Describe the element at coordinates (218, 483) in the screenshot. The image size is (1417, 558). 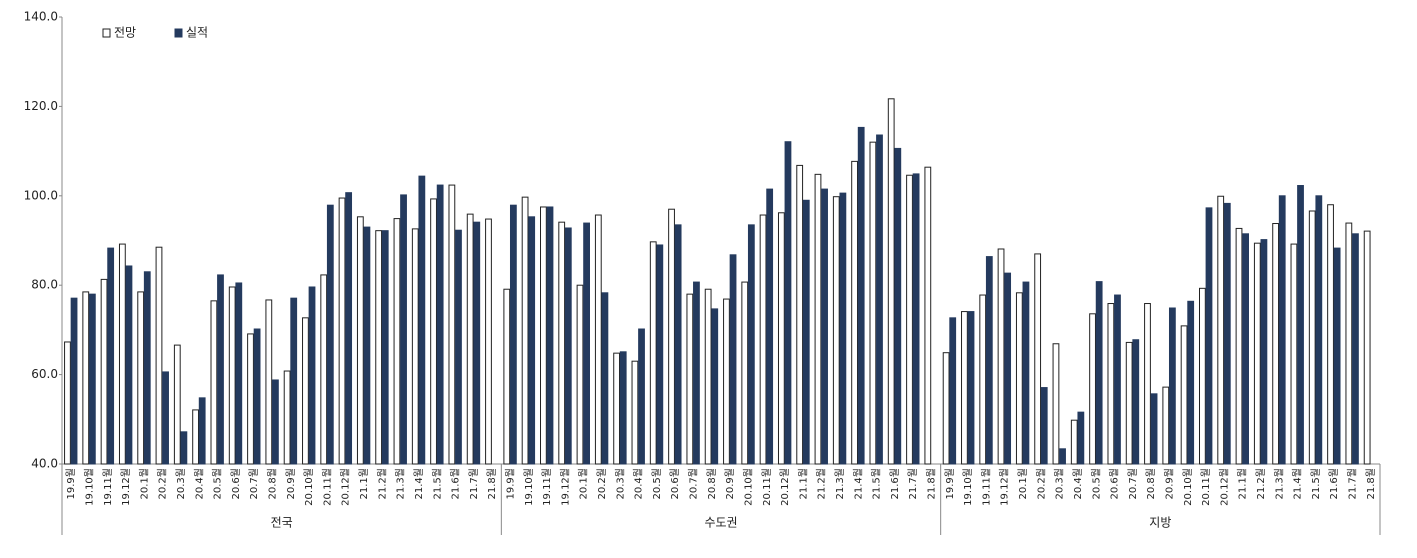
I see `x-tick-label: 20.5월` at that location.